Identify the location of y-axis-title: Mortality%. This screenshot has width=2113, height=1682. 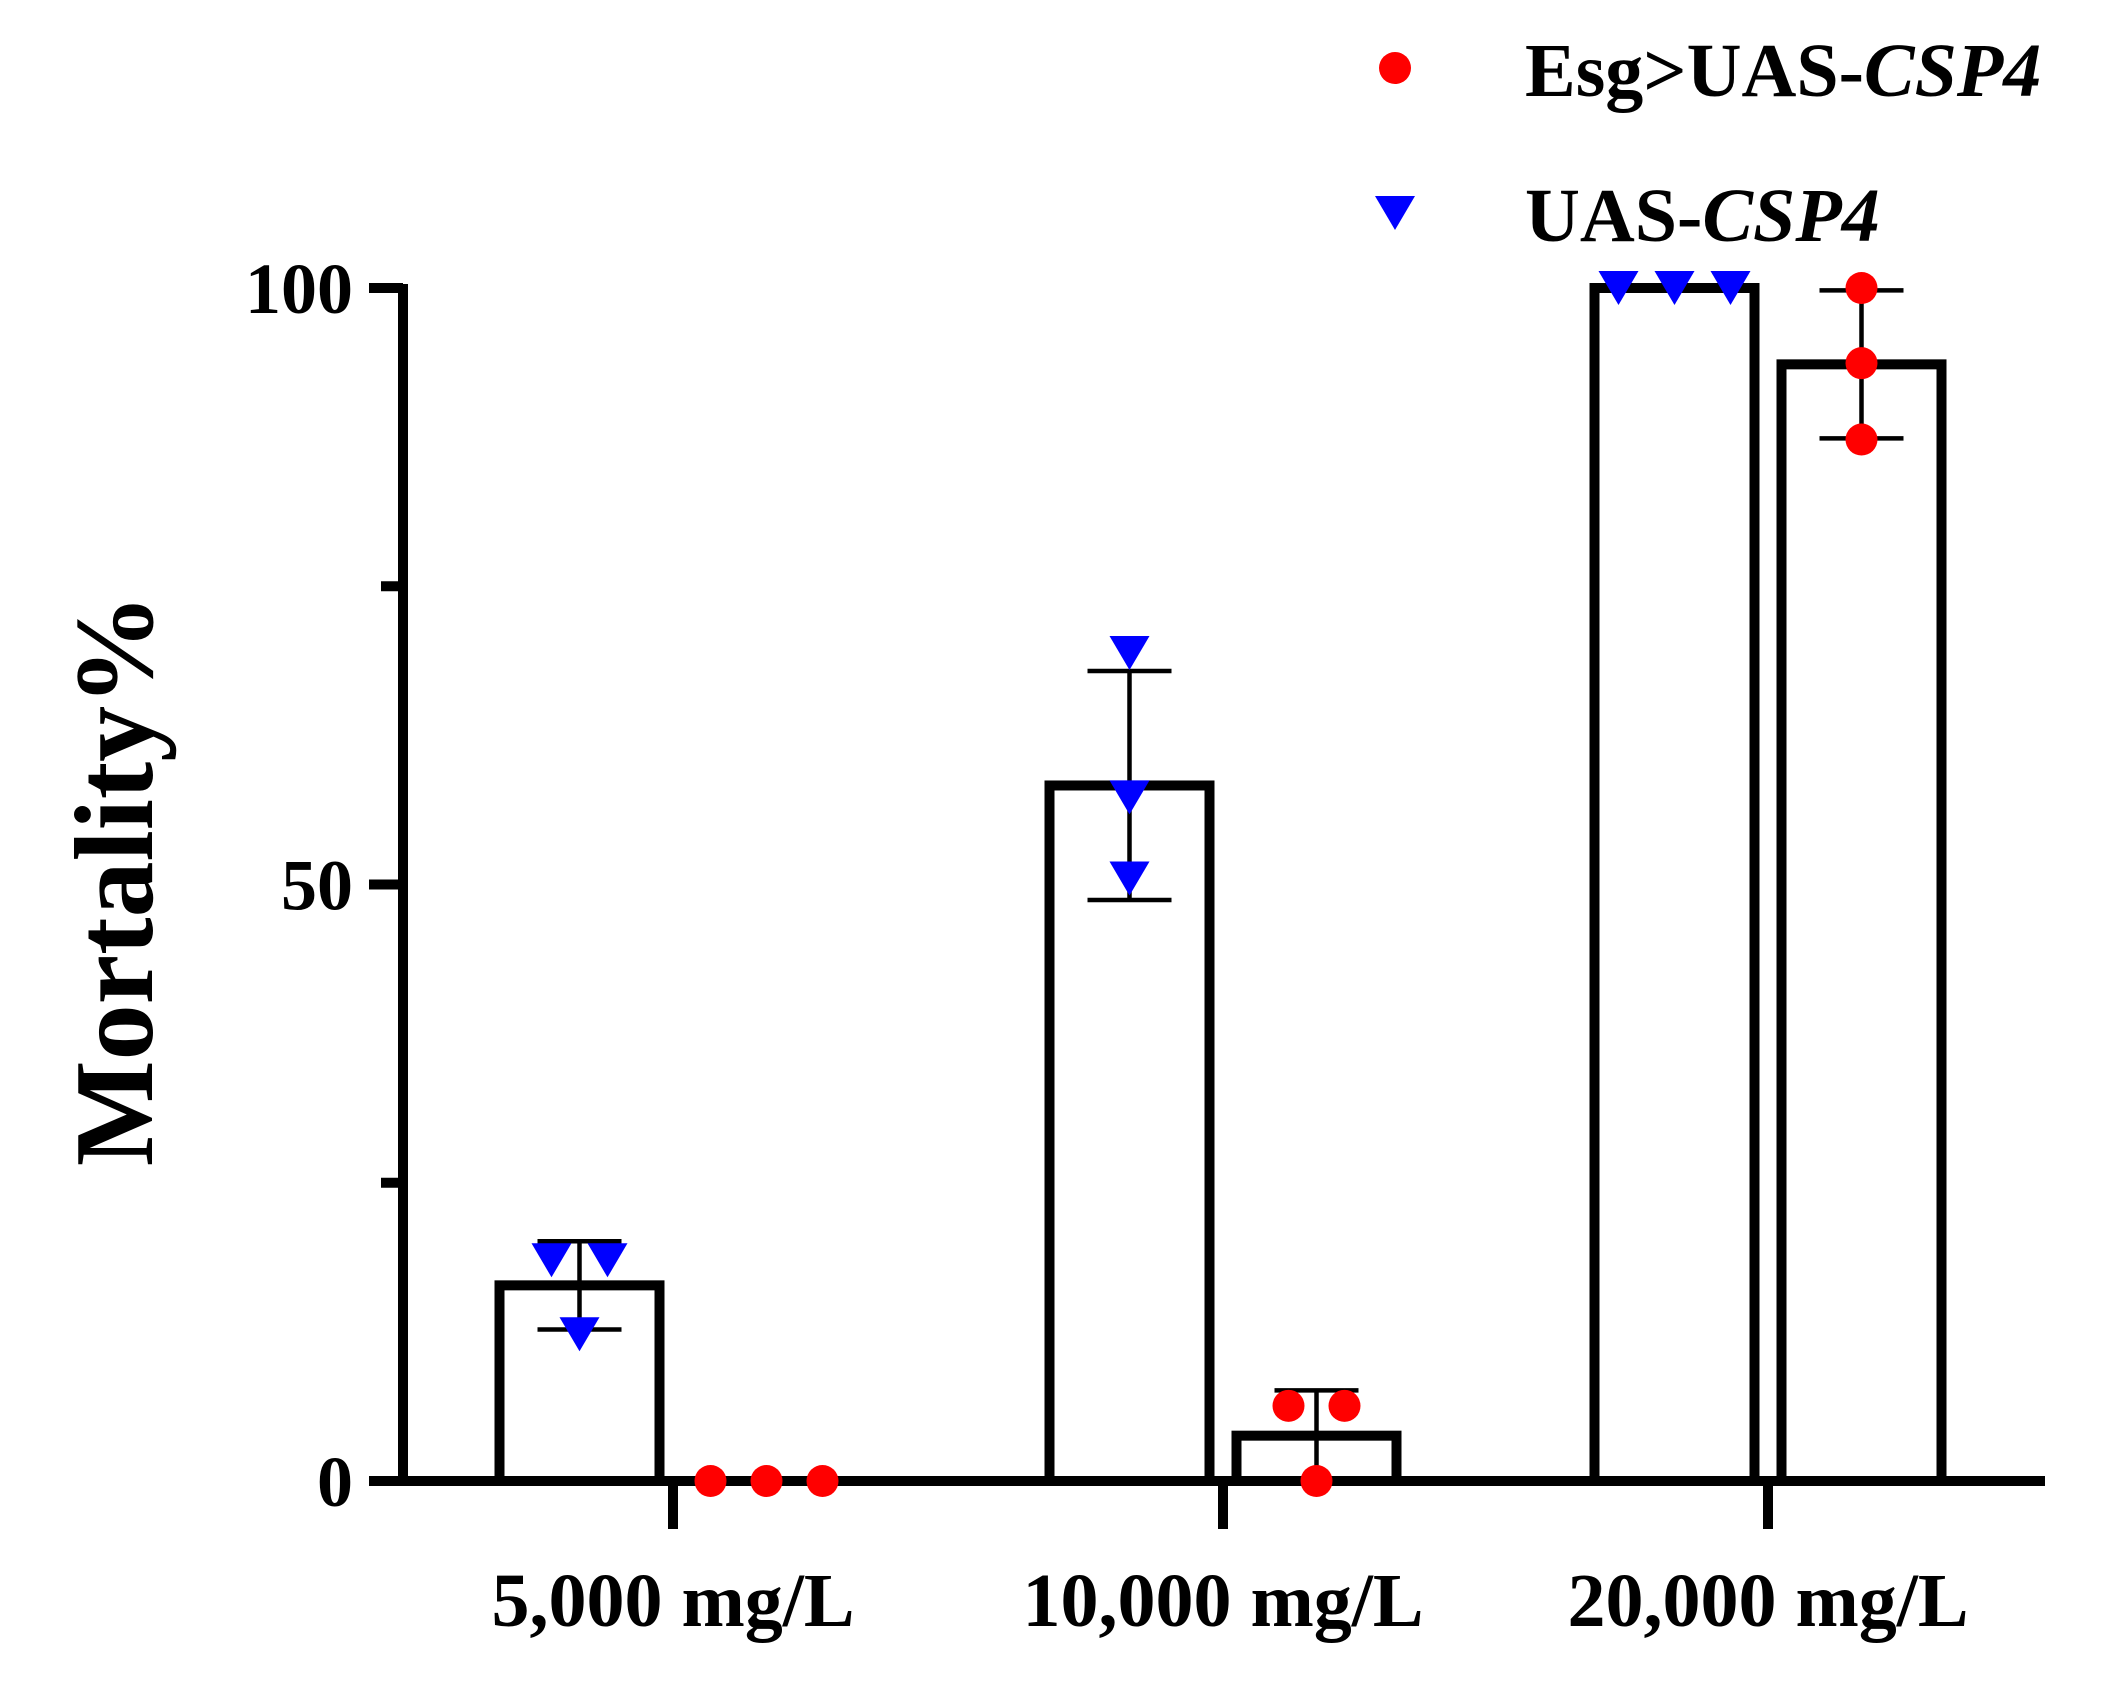
(115, 880).